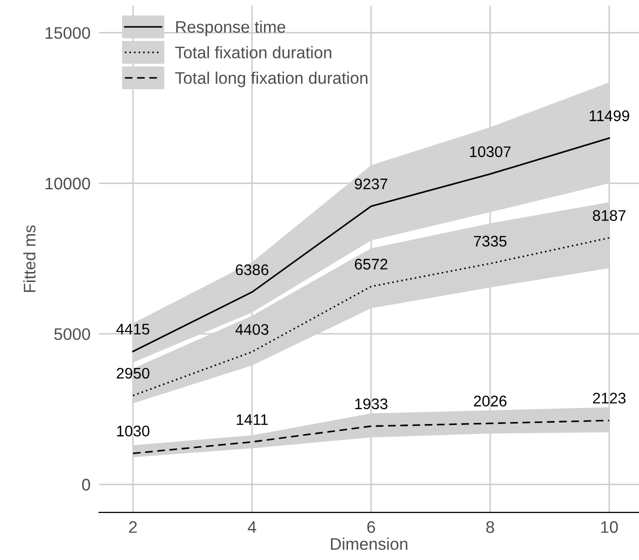 The width and height of the screenshot is (639, 560). I want to click on data-label: 7335, so click(490, 241).